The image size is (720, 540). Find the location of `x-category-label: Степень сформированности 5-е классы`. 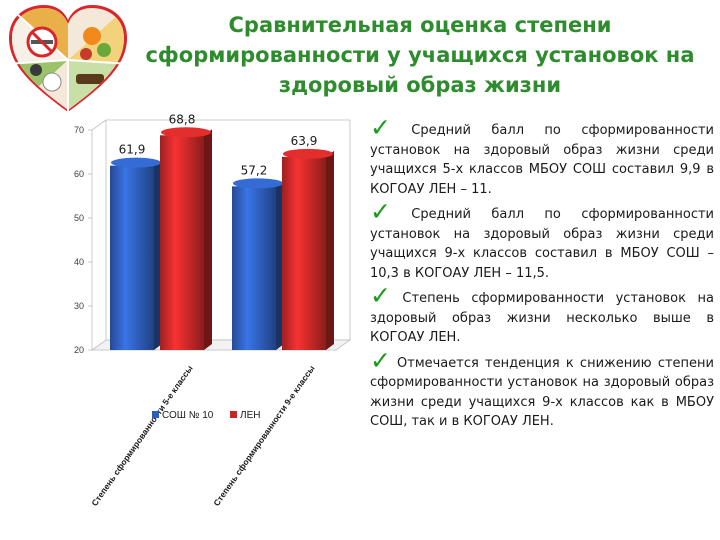

x-category-label: Степень сформированности 5-е классы is located at coordinates (141, 435).